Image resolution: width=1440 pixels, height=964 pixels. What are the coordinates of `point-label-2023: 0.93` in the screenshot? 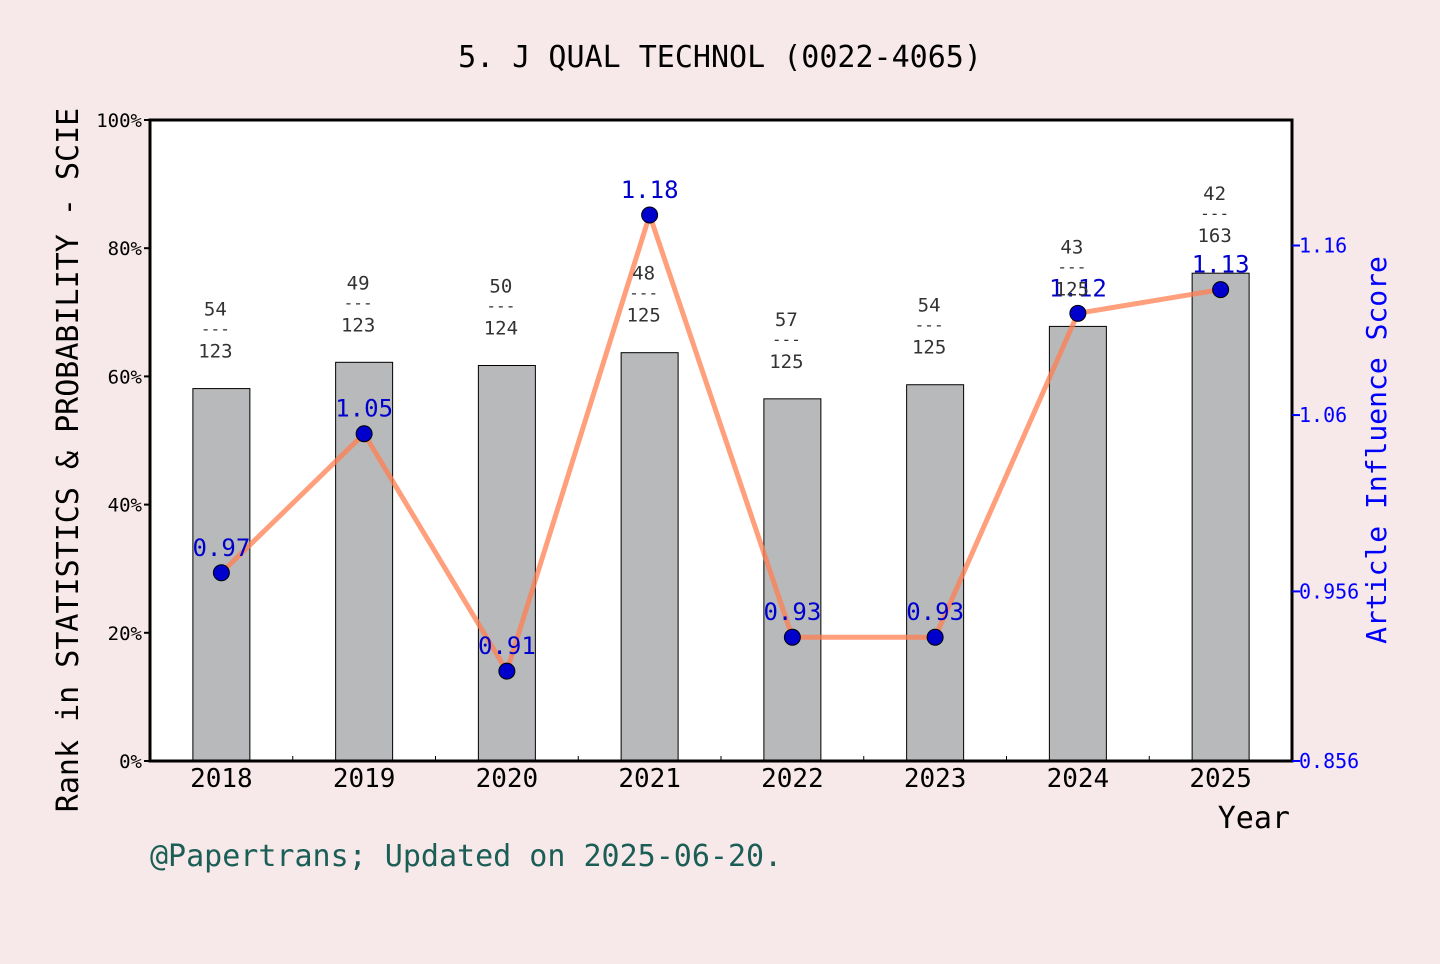 It's located at (935, 612).